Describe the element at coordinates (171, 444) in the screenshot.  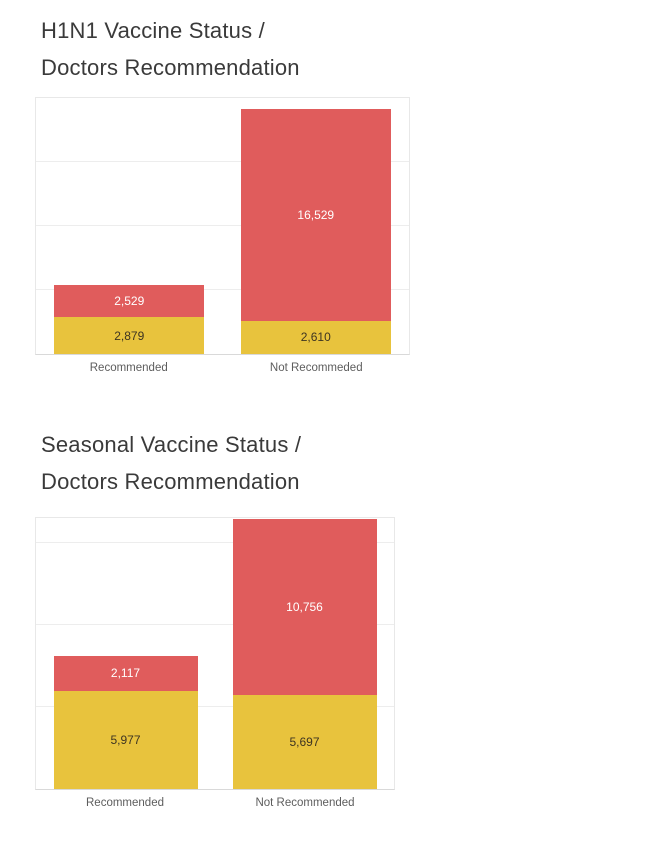
I see `chart-title-line-1: Seasonal Vaccine Status /` at that location.